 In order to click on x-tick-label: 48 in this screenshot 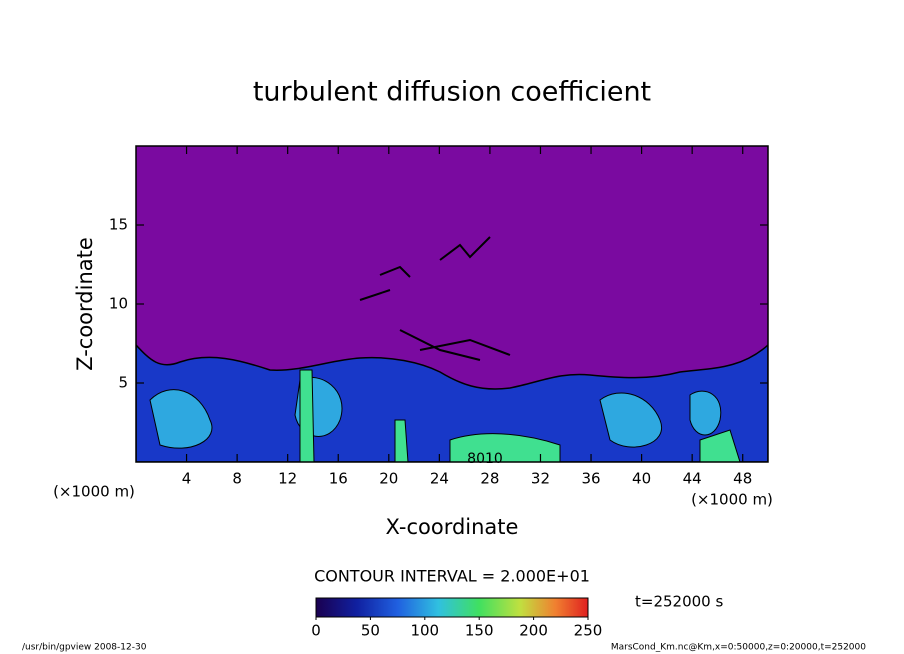, I will do `click(742, 479)`.